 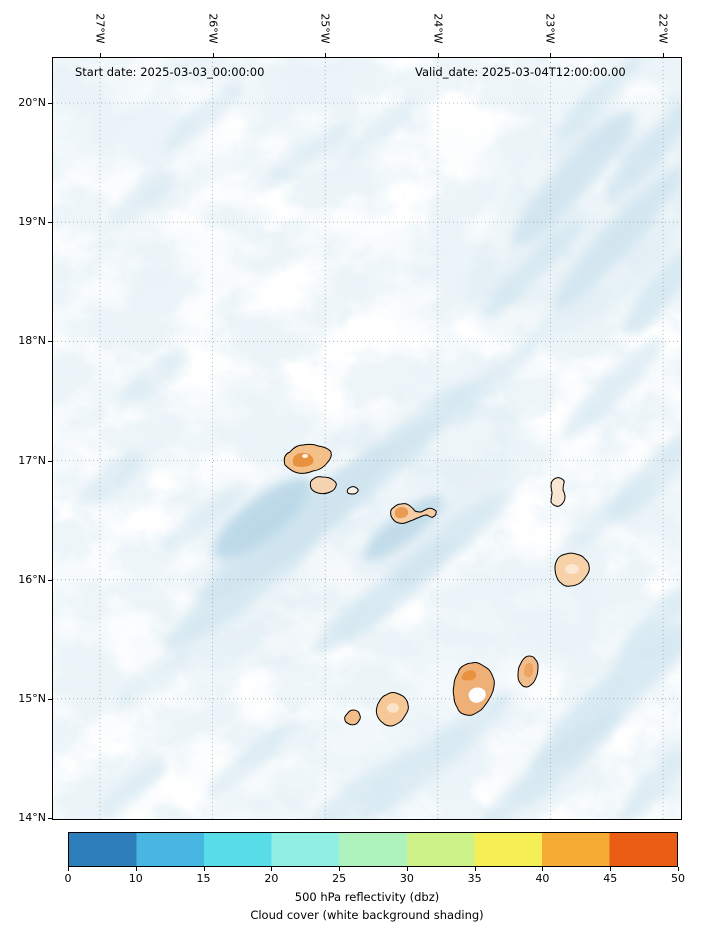 I want to click on colorbar-title: 500 hPa reflectivity (dbz), so click(x=367, y=897).